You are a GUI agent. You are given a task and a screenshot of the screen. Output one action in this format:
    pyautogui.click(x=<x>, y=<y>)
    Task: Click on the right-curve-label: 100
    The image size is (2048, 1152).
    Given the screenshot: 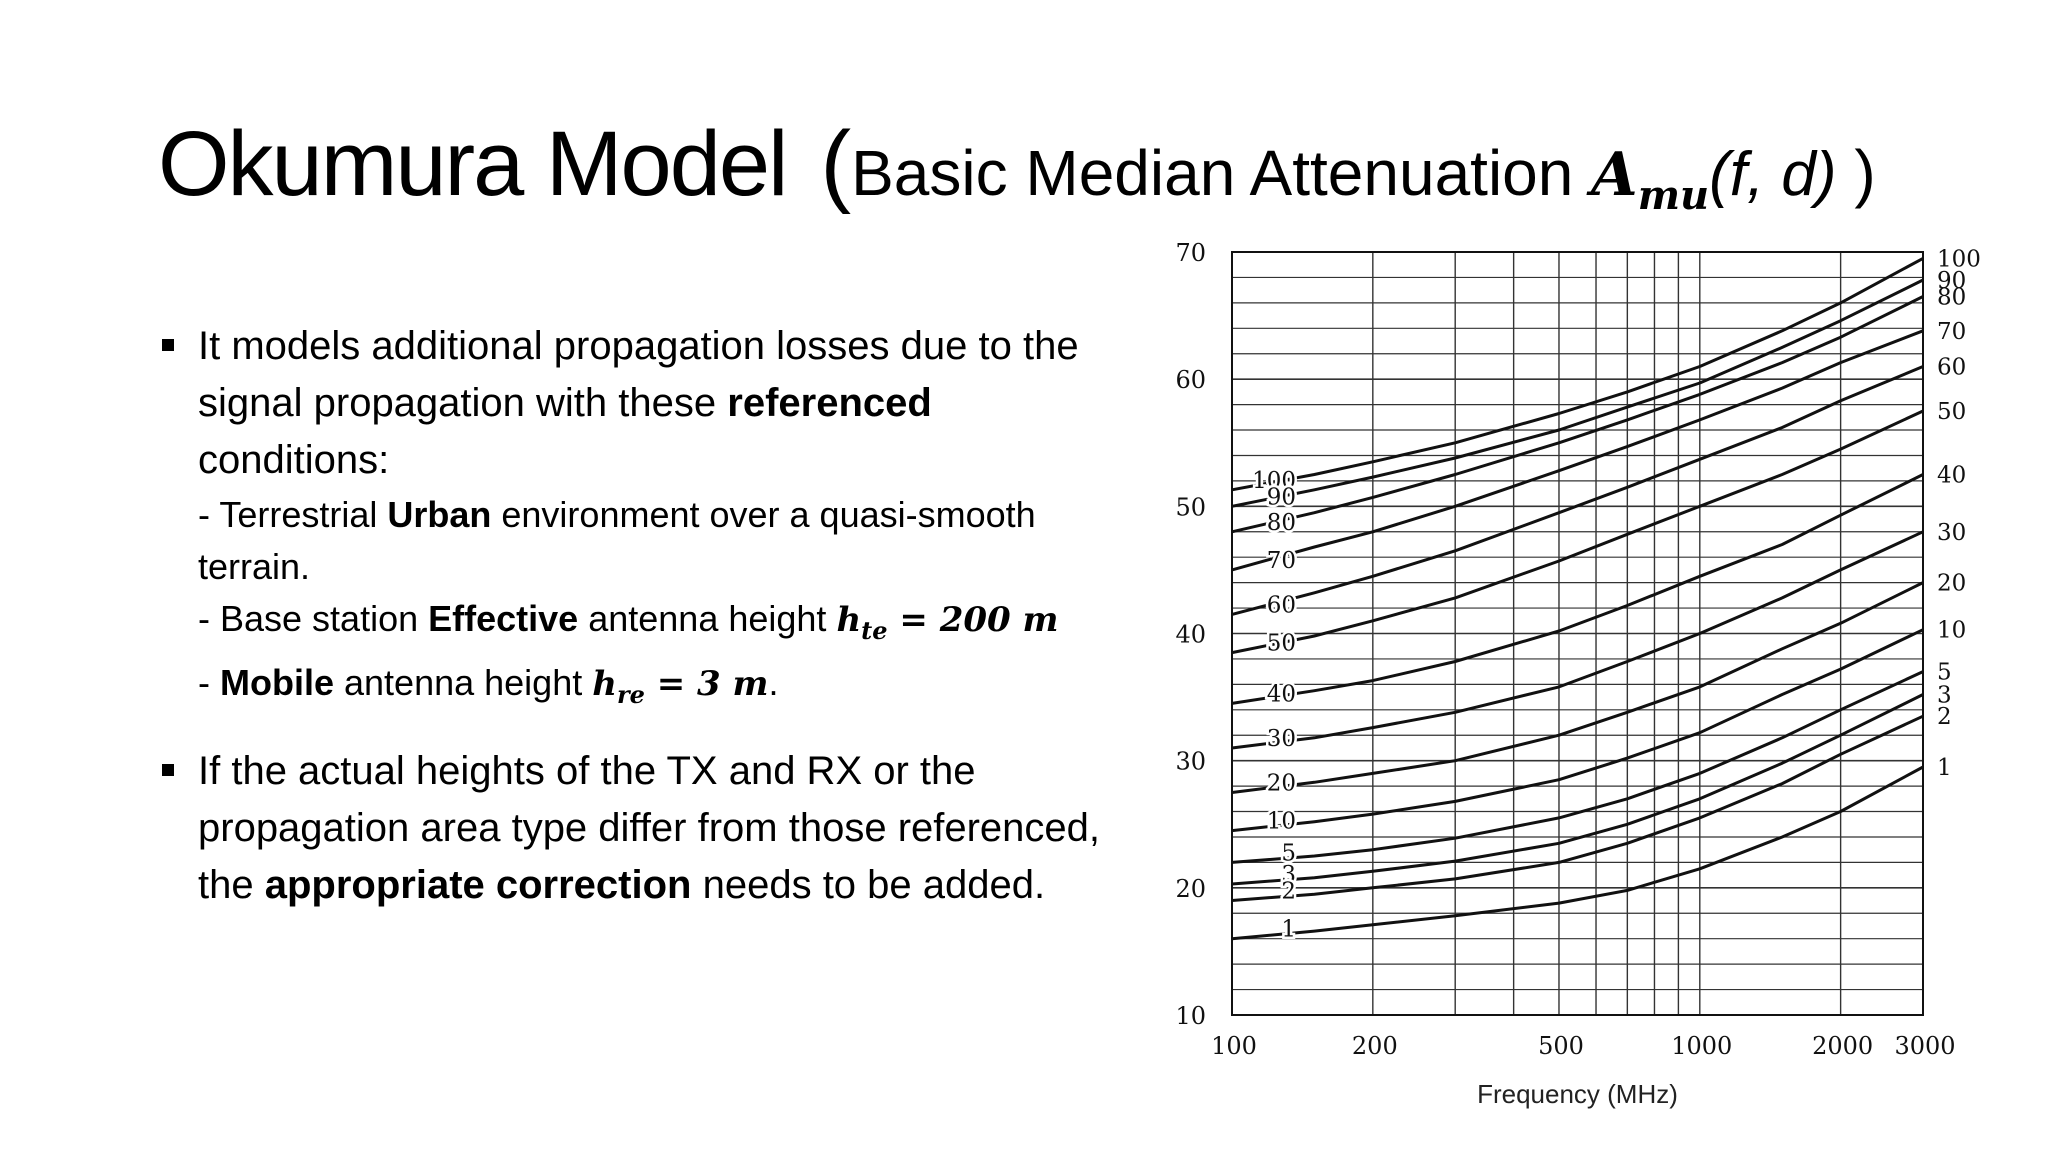 What is the action you would take?
    pyautogui.click(x=1959, y=259)
    